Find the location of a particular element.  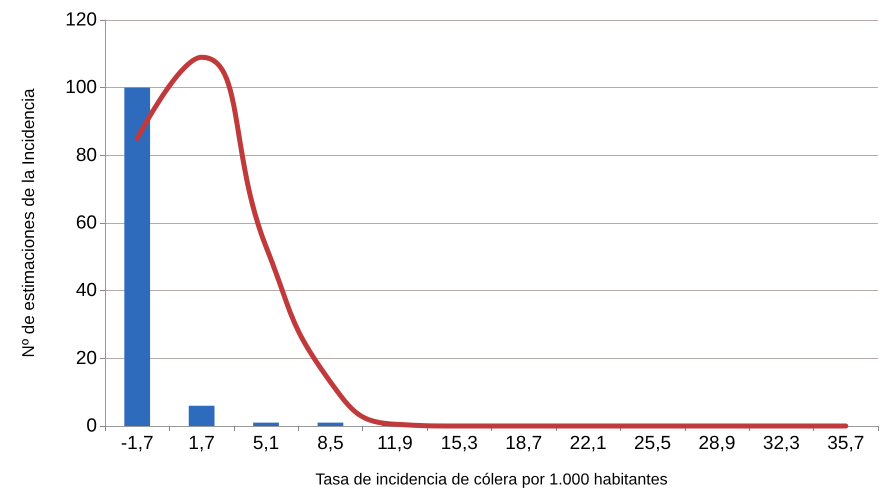

x-tick-label: 15,3 is located at coordinates (459, 443).